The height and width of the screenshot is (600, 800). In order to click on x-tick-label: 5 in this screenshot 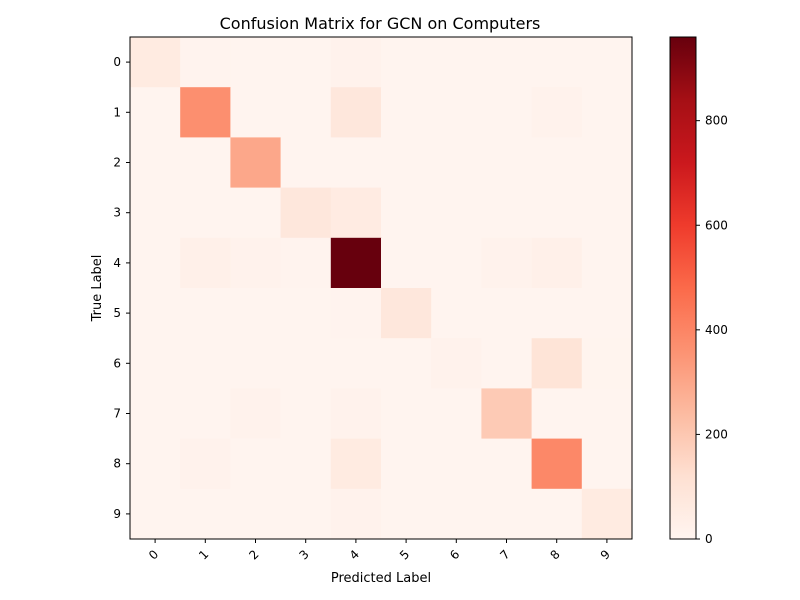, I will do `click(404, 554)`.